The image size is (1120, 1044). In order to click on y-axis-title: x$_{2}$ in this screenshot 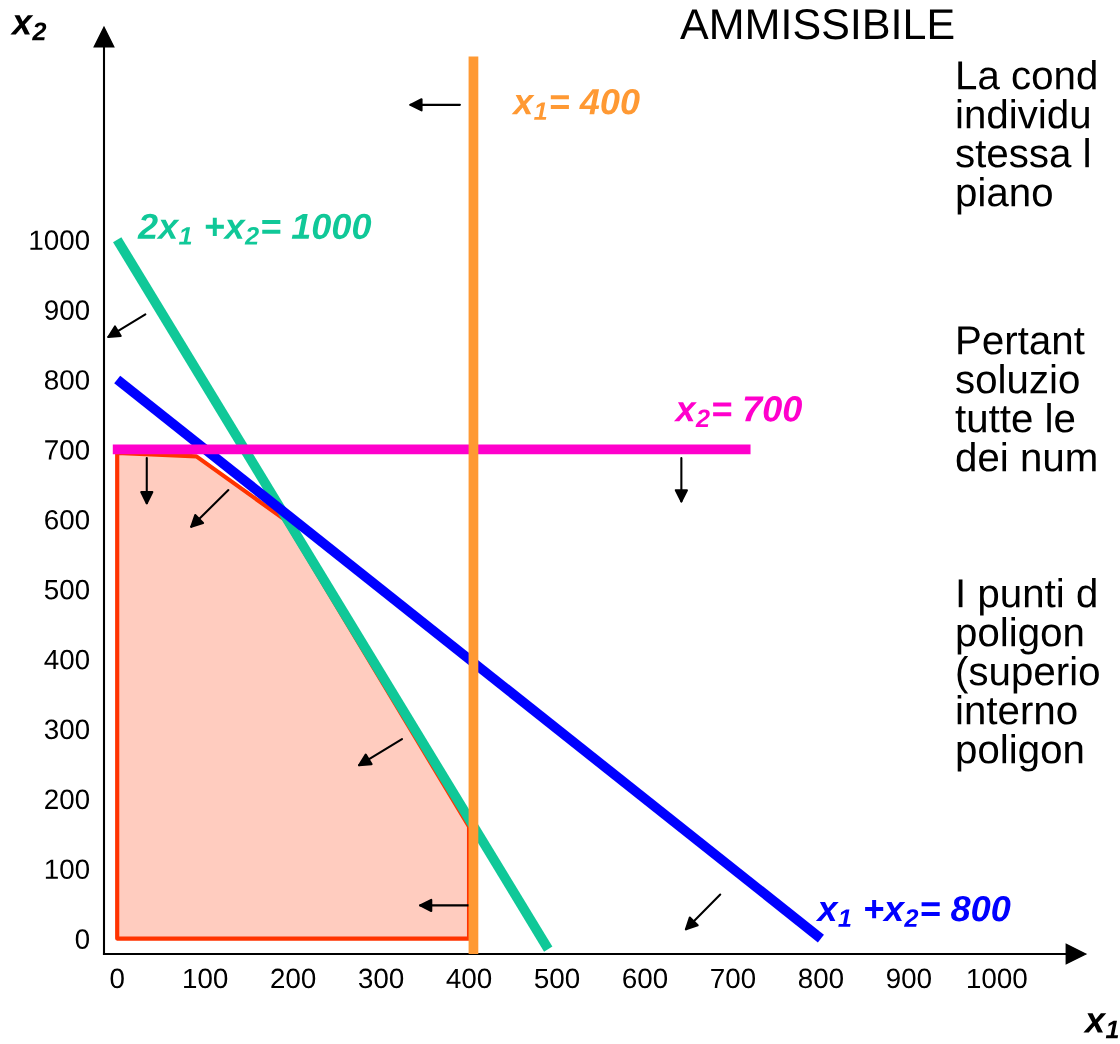, I will do `click(28, 28)`.